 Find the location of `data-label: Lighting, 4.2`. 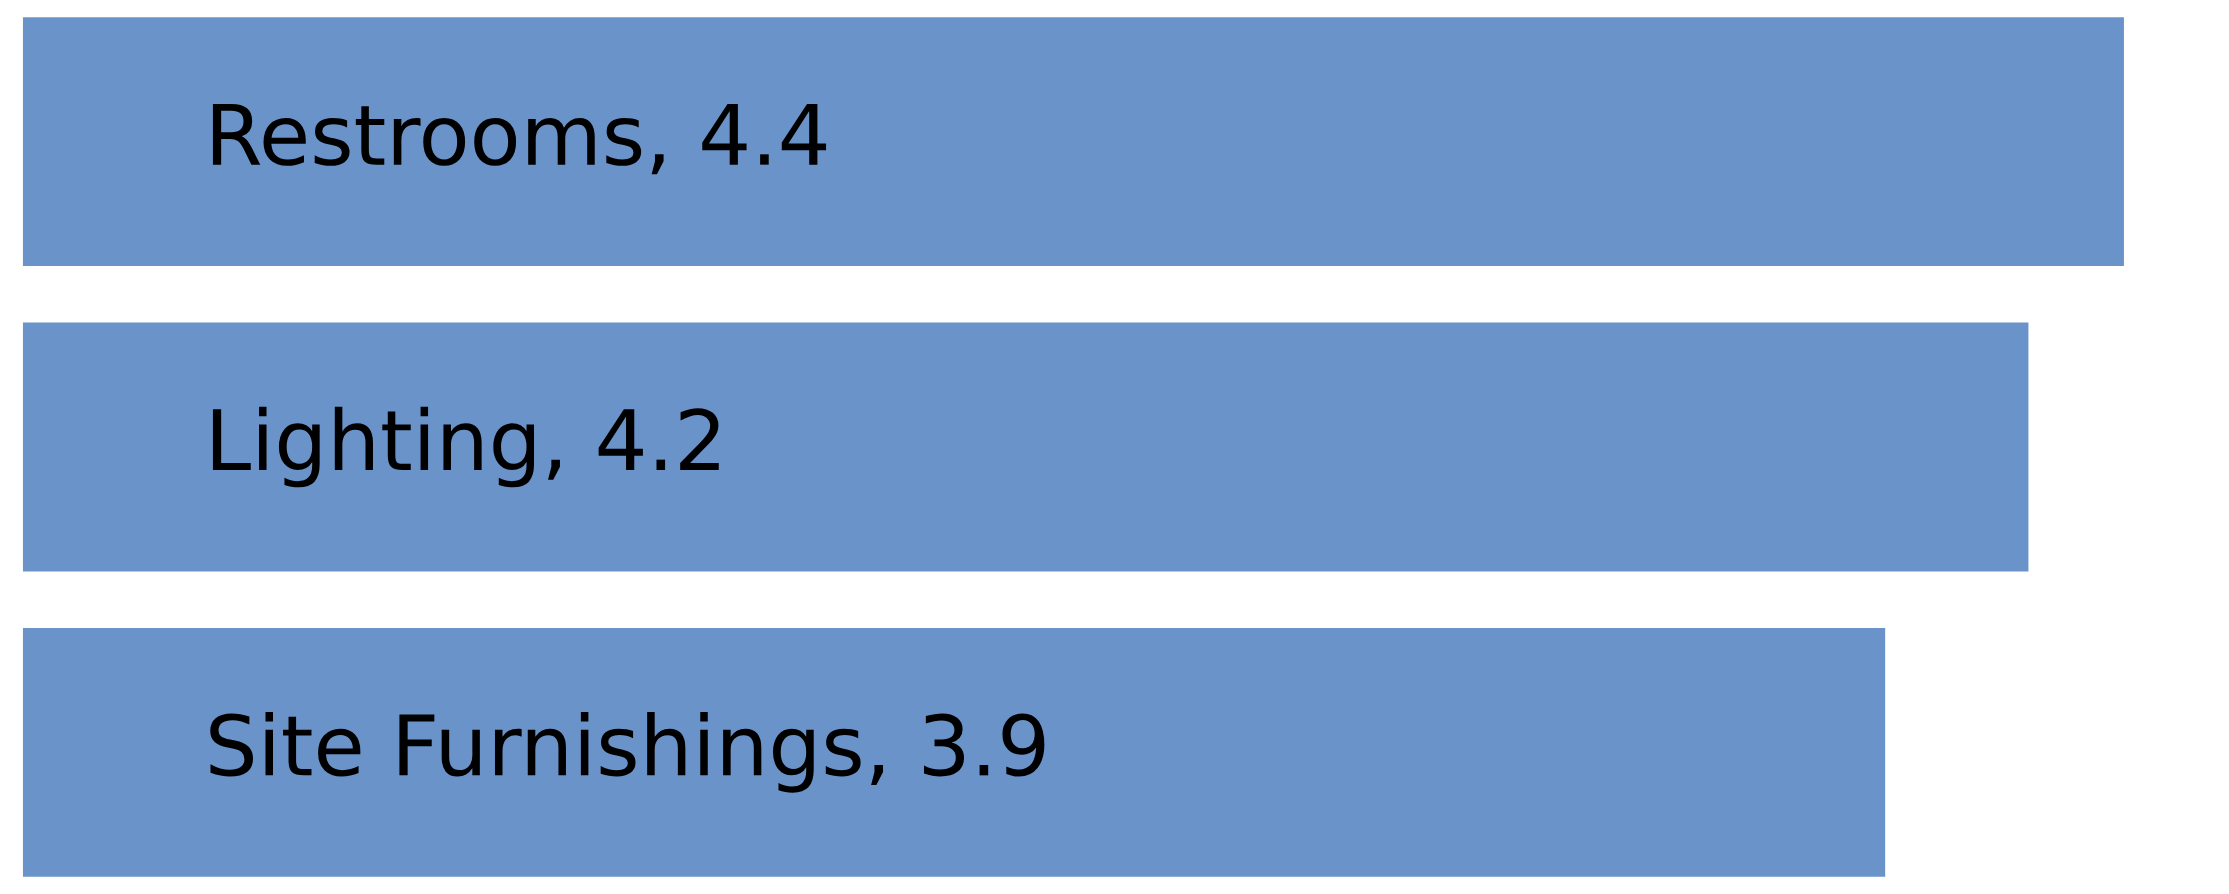

data-label: Lighting, 4.2 is located at coordinates (465, 447).